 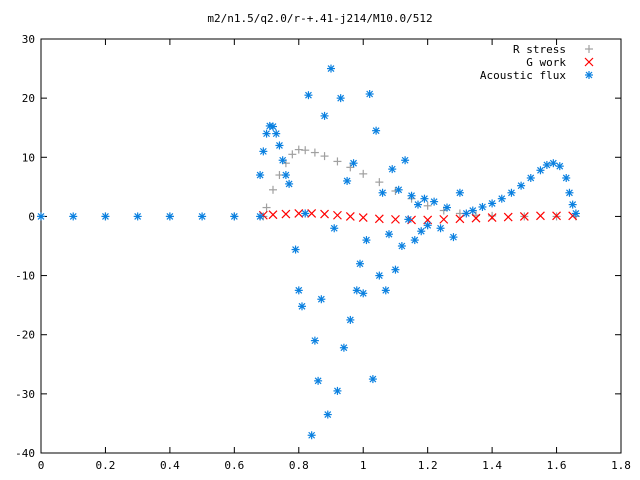 I want to click on y-tick-label: 20, so click(x=28, y=98).